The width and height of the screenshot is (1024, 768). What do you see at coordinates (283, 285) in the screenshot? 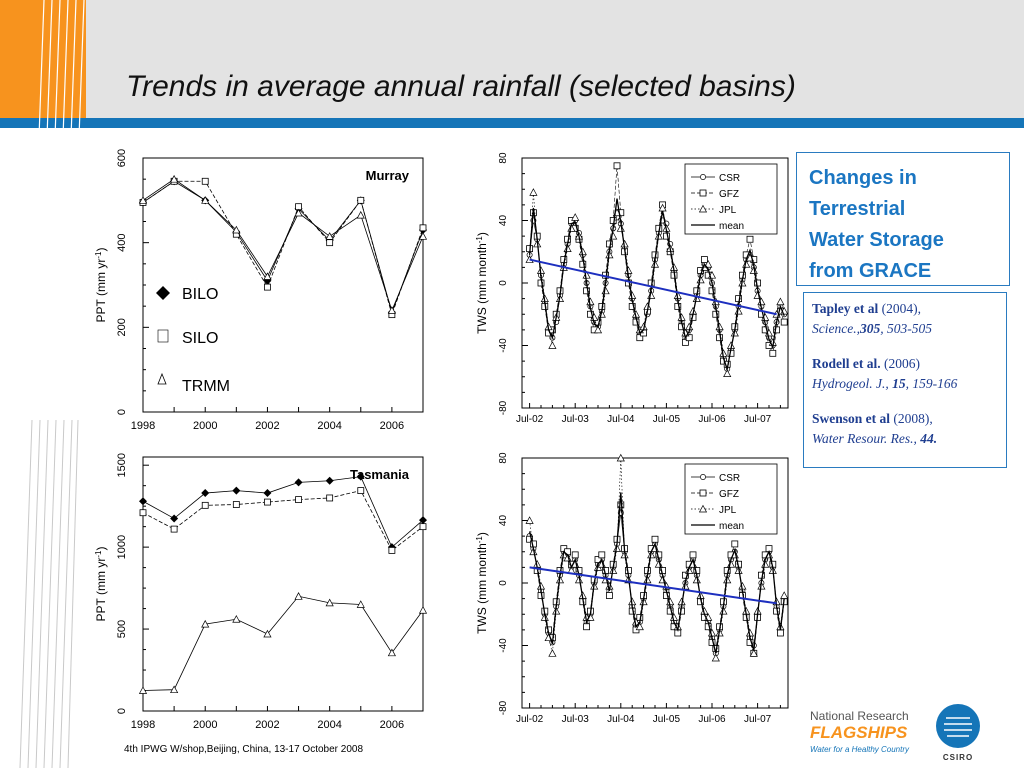
I see `plot-frame` at bounding box center [283, 285].